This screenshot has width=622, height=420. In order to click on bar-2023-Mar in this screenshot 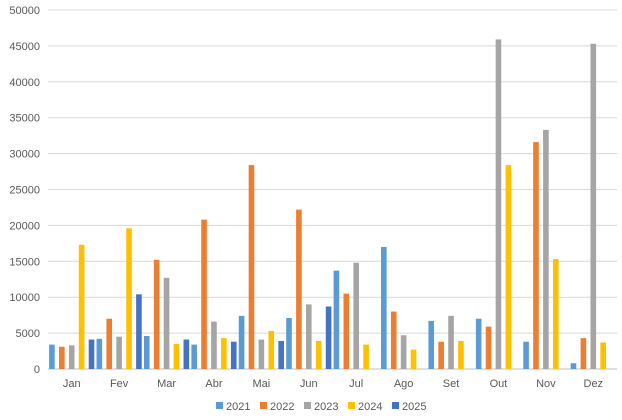, I will do `click(166, 323)`.